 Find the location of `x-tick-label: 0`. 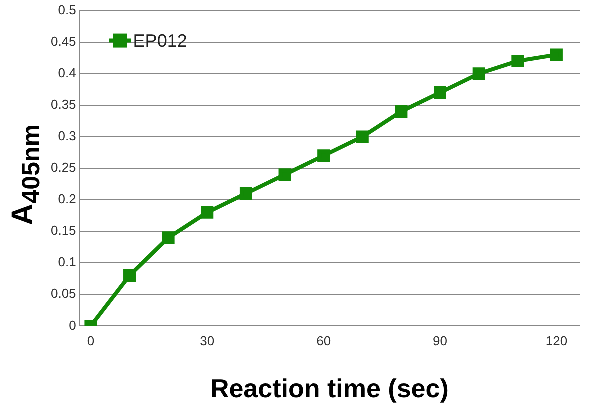

x-tick-label: 0 is located at coordinates (91, 341).